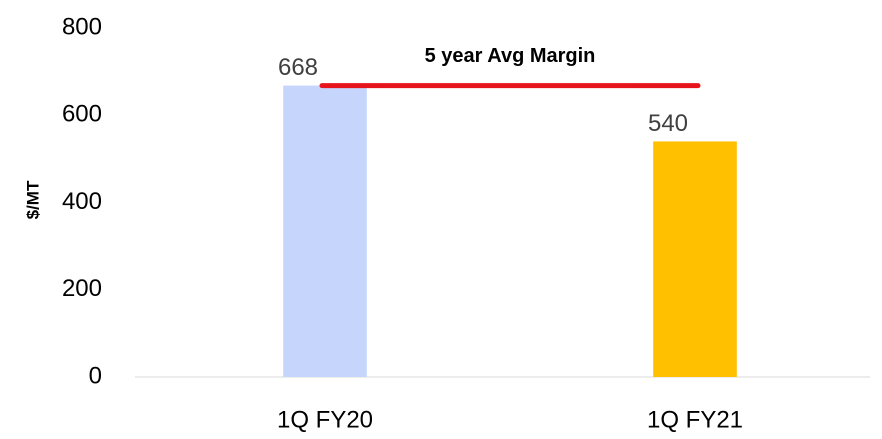  What do you see at coordinates (82, 288) in the screenshot?
I see `y-tick-label: 200` at bounding box center [82, 288].